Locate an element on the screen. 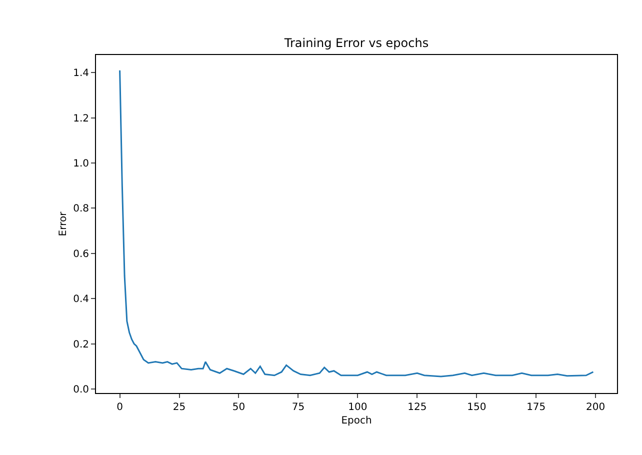  y-axis-title: Error is located at coordinates (64, 223).